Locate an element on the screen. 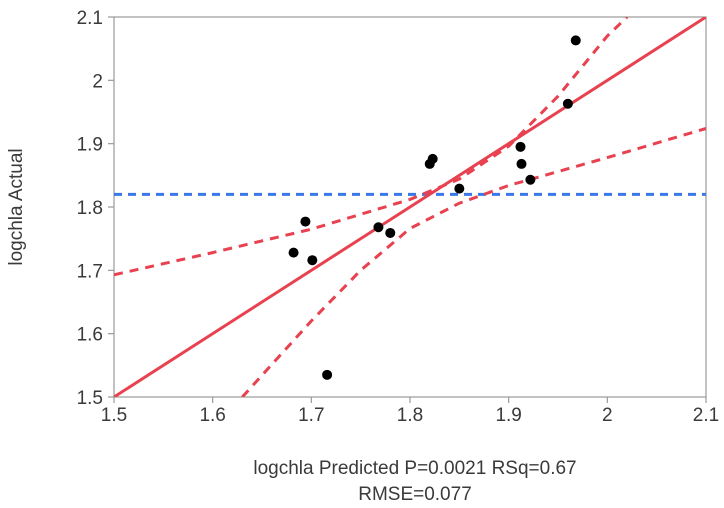  y-tick-label: 2.1 is located at coordinates (90, 18).